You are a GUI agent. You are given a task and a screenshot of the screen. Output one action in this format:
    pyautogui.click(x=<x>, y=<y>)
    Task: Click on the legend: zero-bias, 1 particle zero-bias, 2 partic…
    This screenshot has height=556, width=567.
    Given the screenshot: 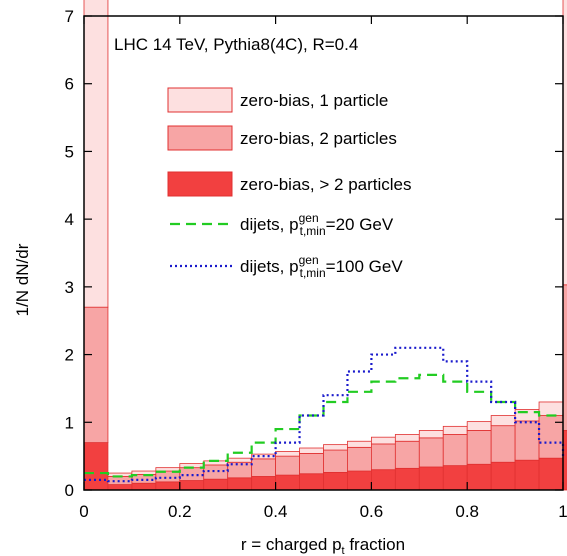 What is the action you would take?
    pyautogui.click(x=289, y=183)
    